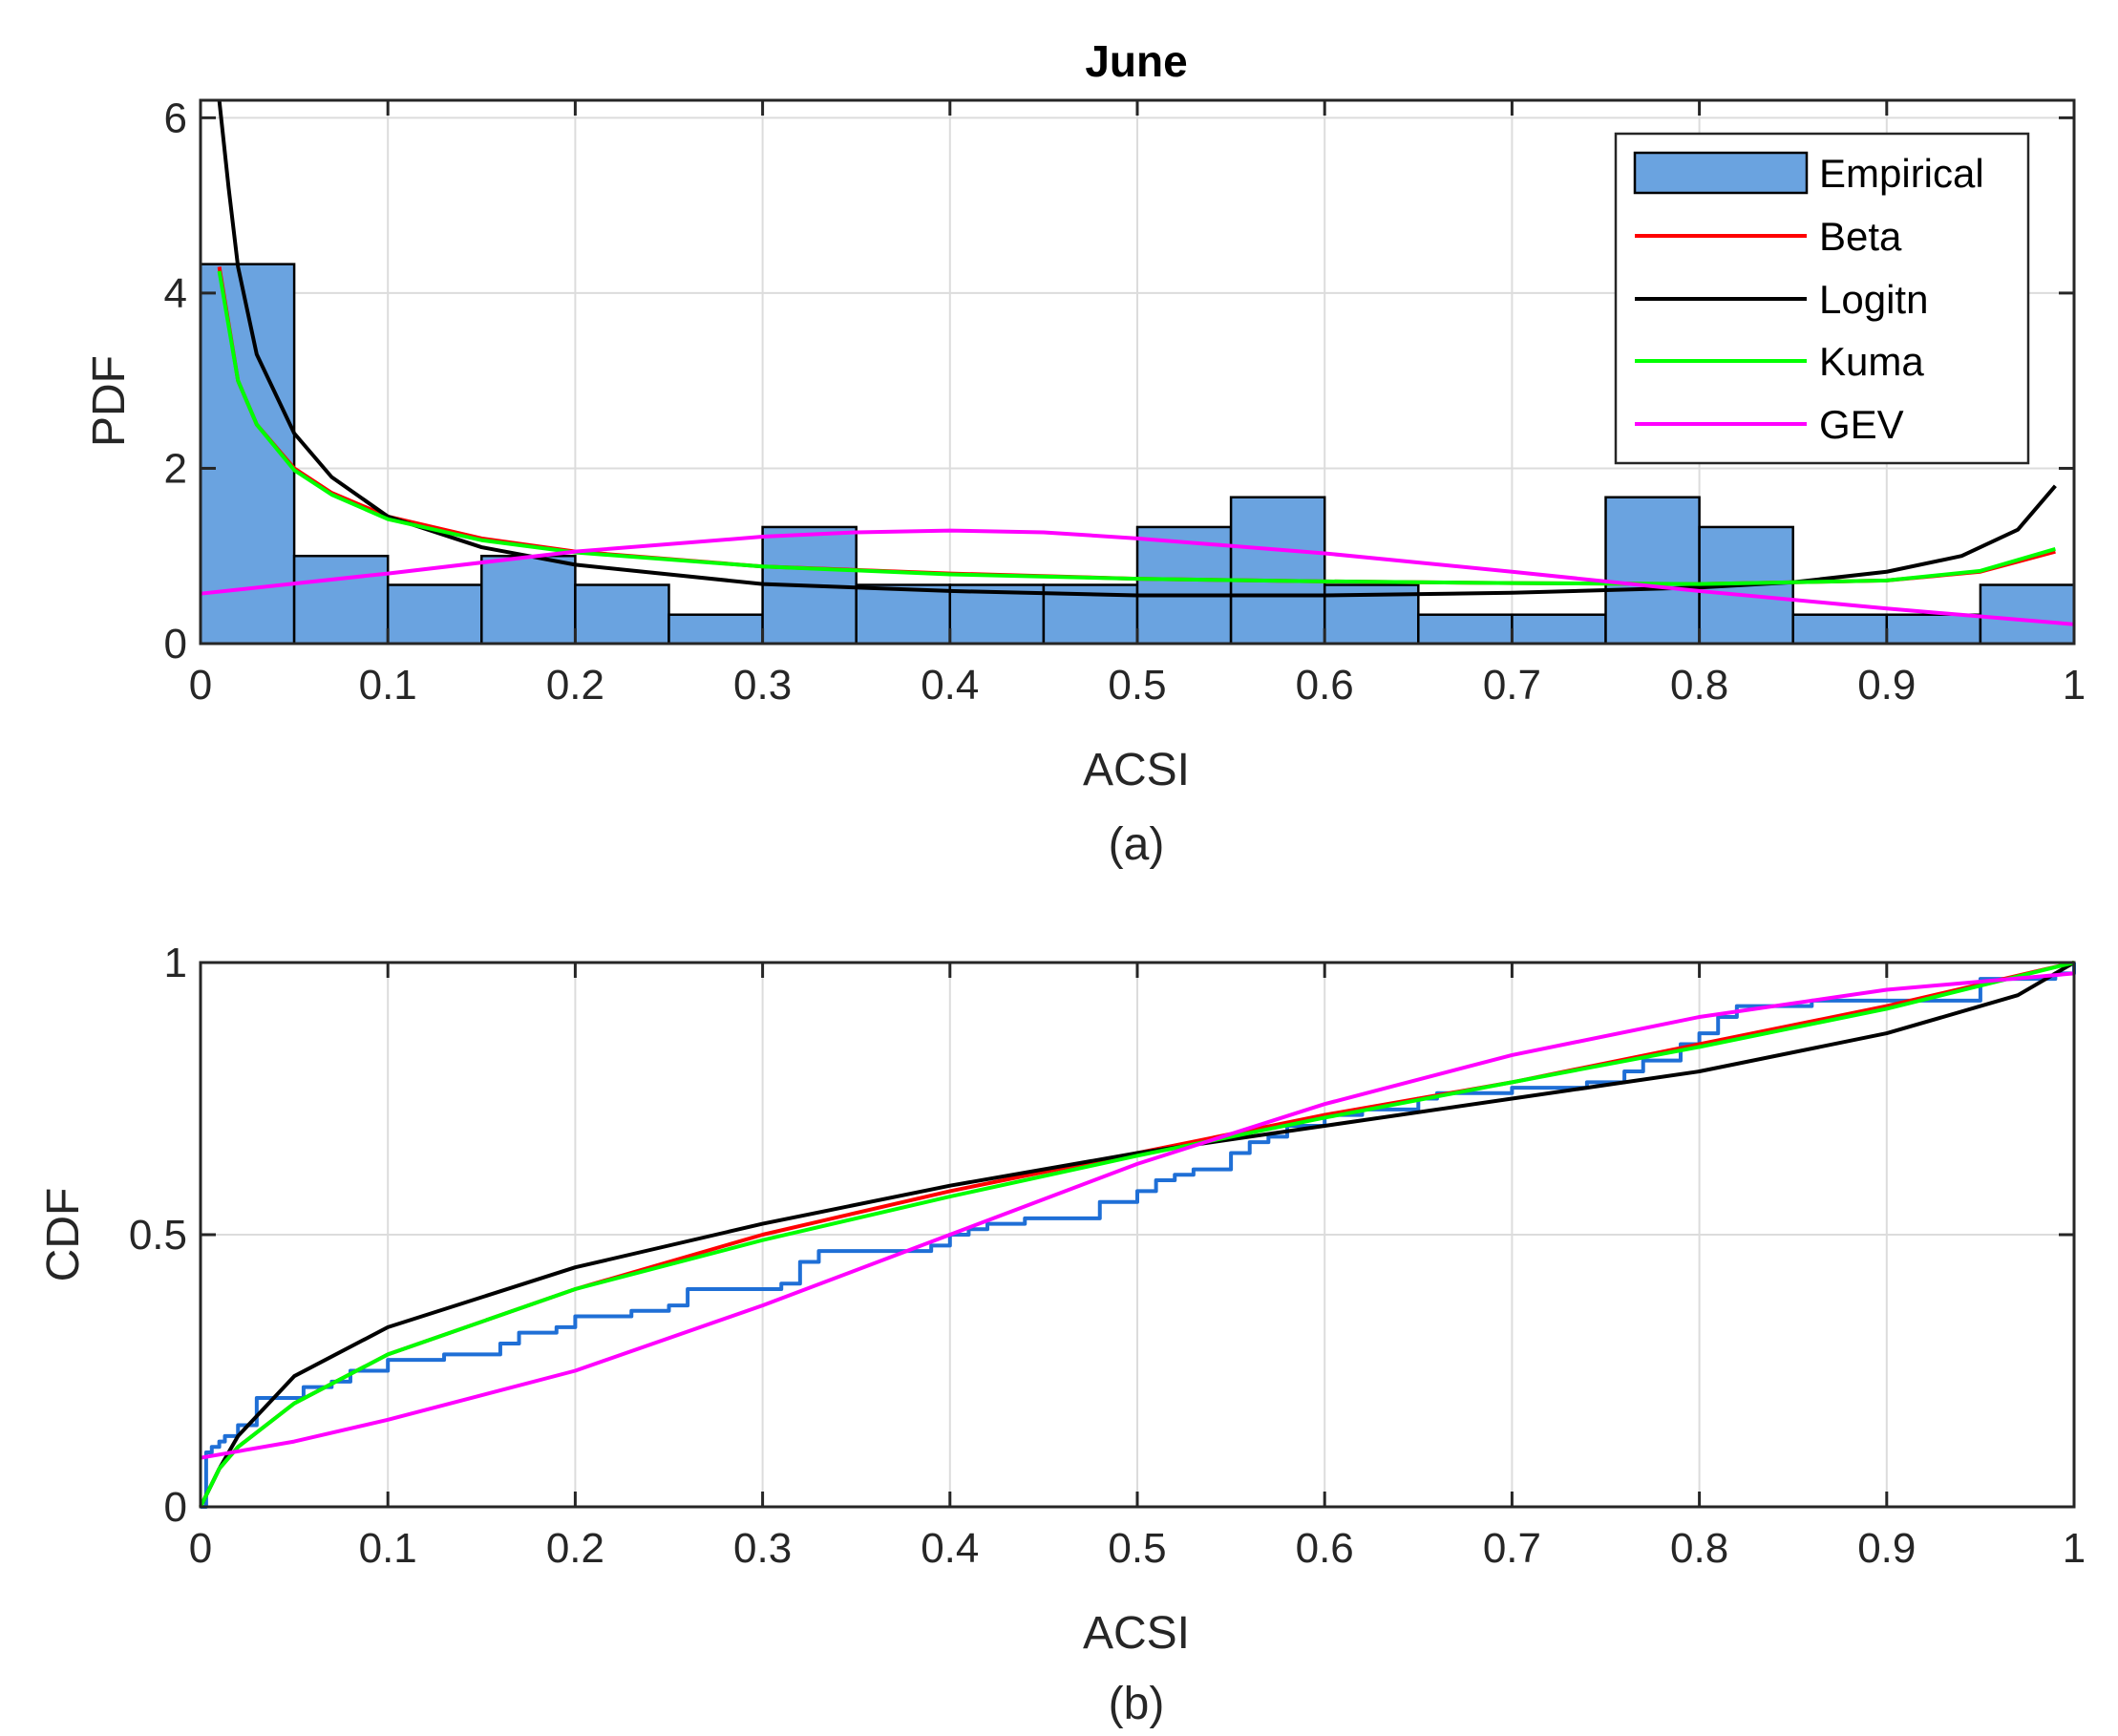 The height and width of the screenshot is (1736, 2118). I want to click on y-tick-label: 1, so click(176, 963).